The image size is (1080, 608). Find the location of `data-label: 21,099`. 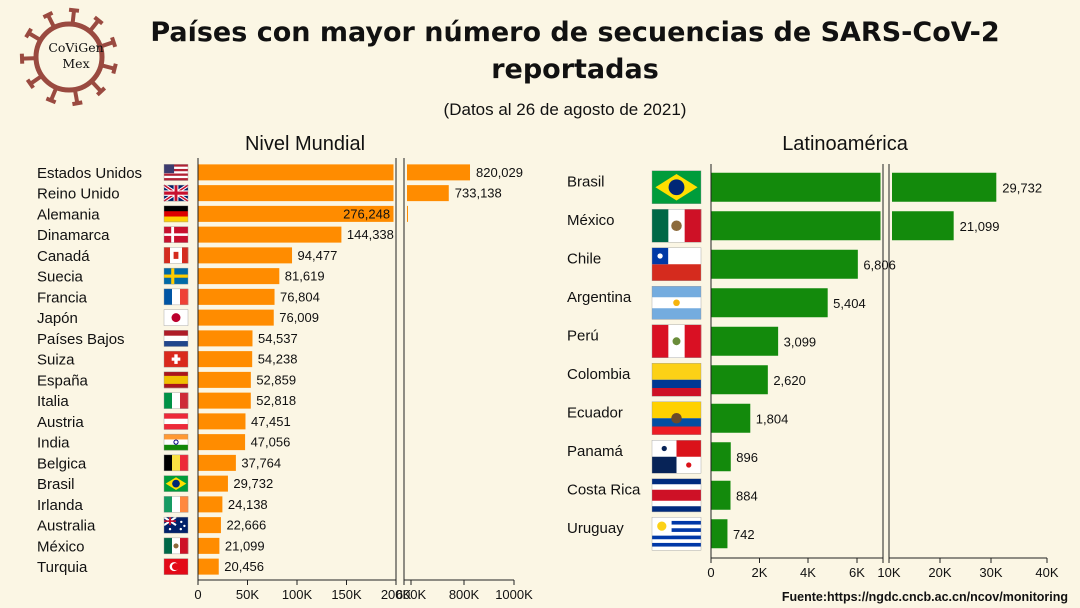

data-label: 21,099 is located at coordinates (245, 545).